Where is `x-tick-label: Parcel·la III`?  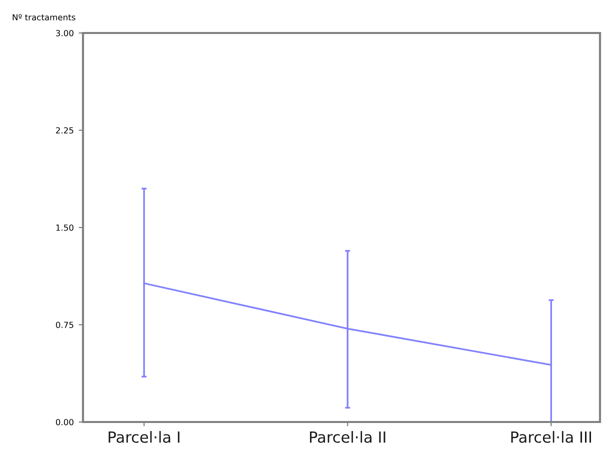 x-tick-label: Parcel·la III is located at coordinates (551, 437).